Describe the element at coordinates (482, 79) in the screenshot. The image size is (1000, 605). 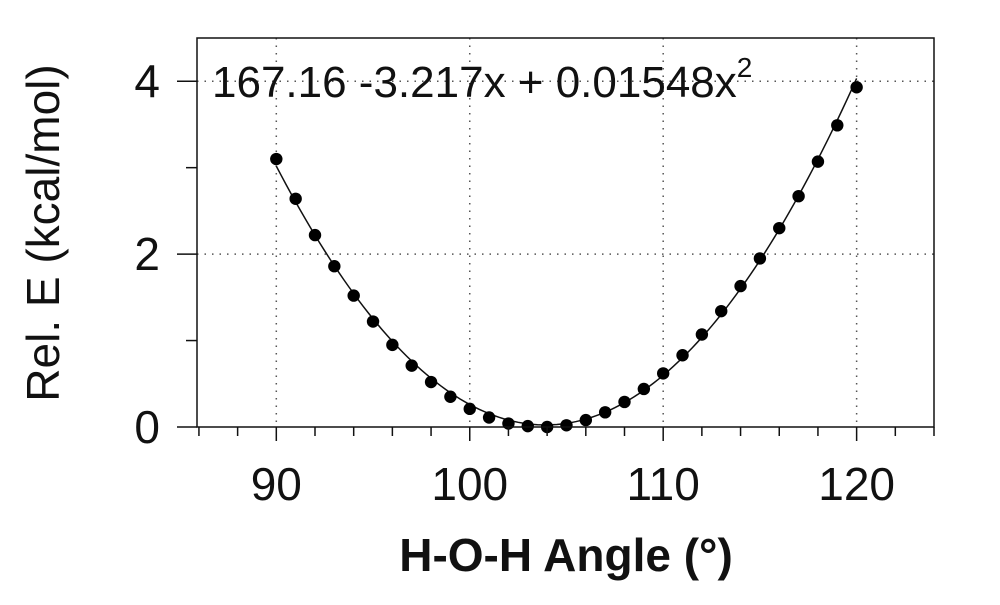
I see `fit-equation: 167.16 -3.217x + 0.01548x2` at that location.